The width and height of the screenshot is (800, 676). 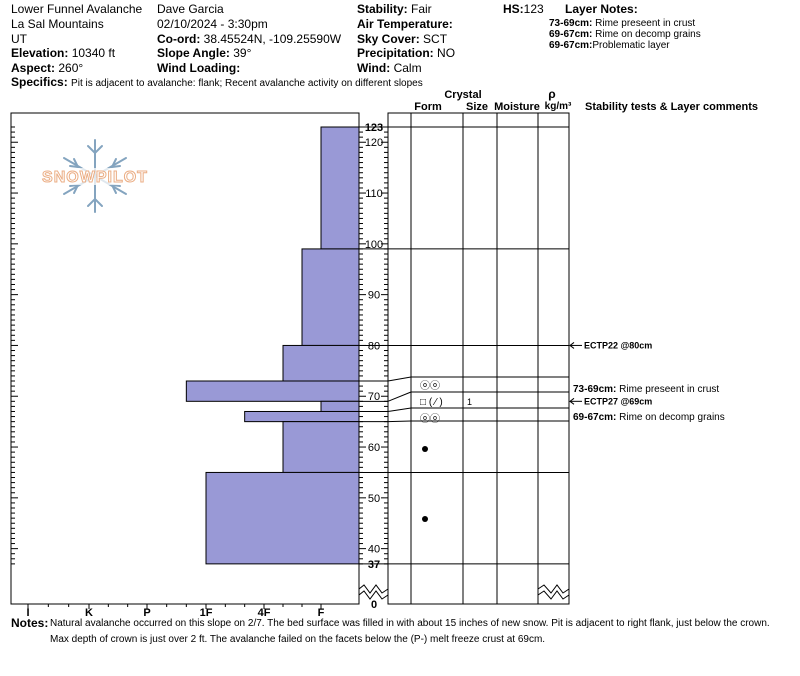 I want to click on air-temperature: Air Temperature:, so click(x=405, y=24).